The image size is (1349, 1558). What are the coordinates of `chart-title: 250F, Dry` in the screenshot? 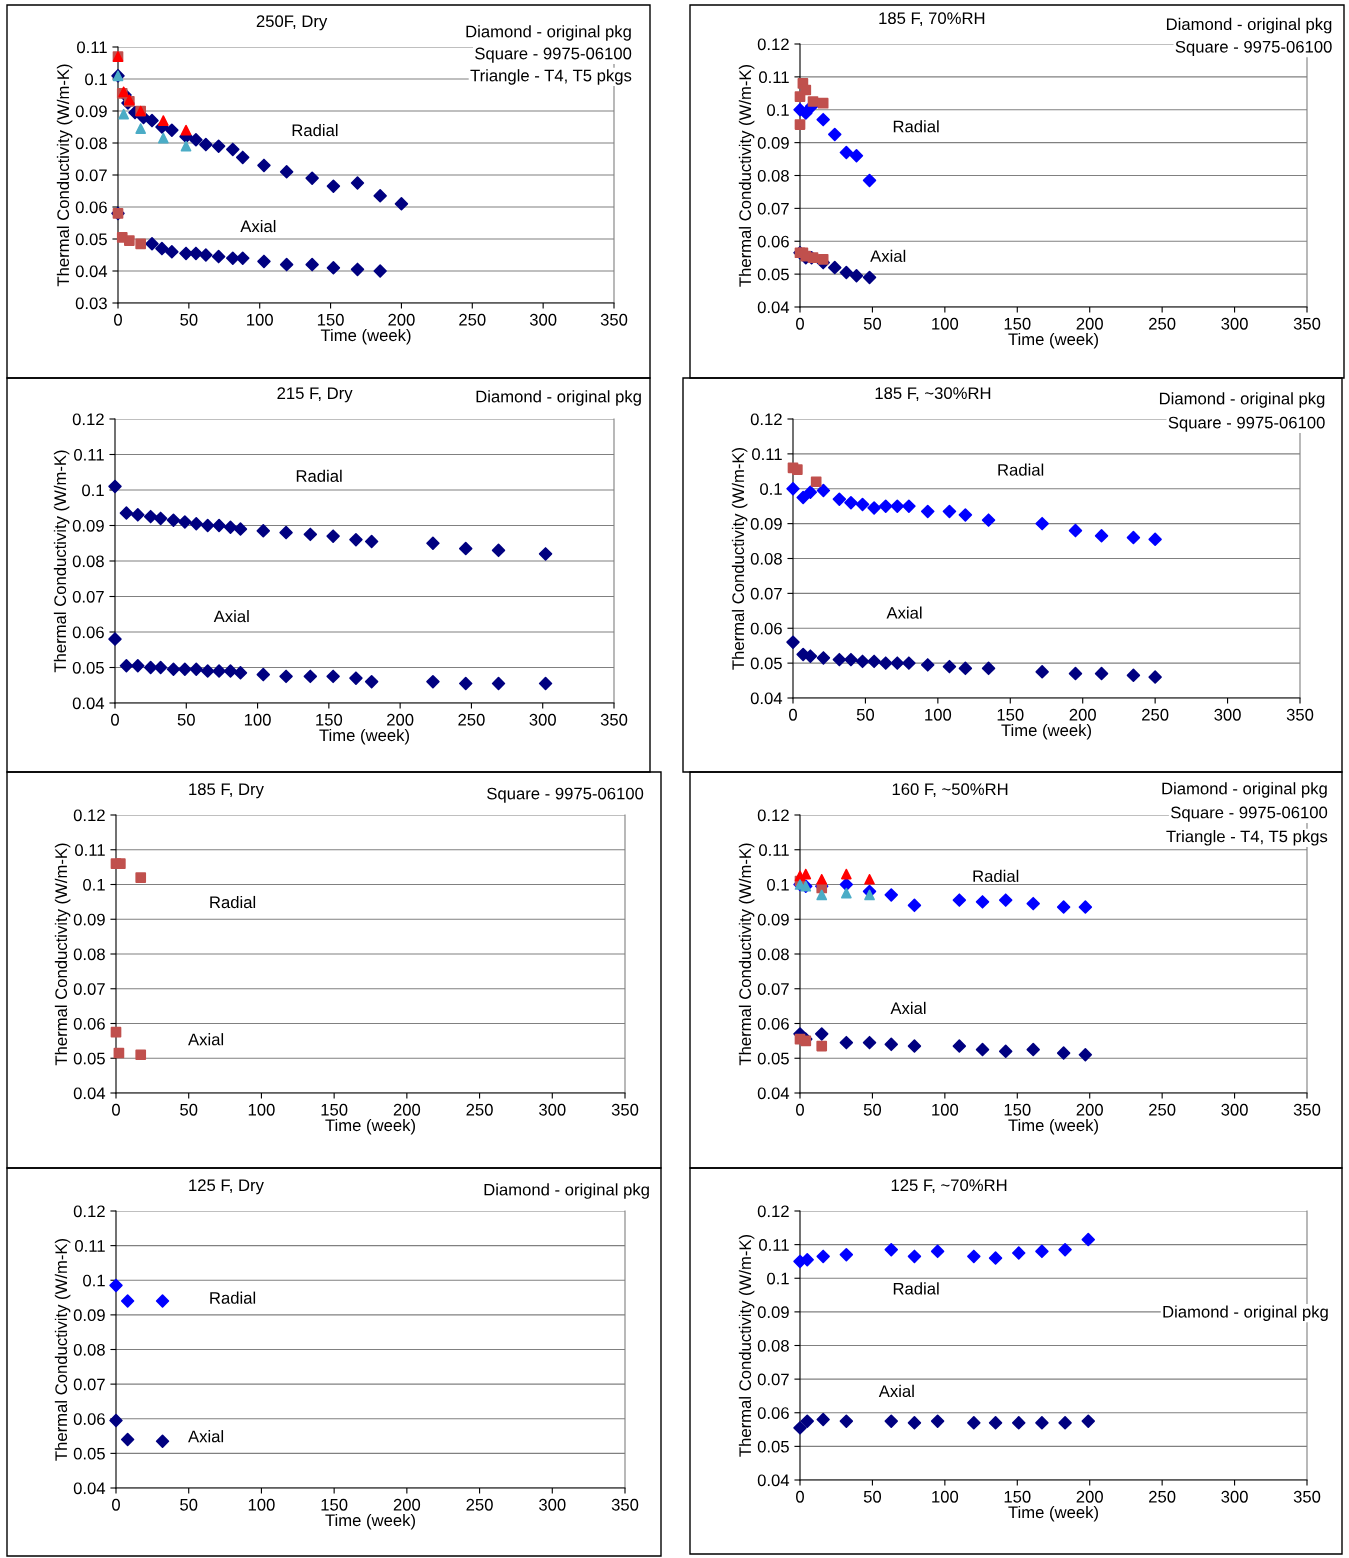 It's located at (292, 23).